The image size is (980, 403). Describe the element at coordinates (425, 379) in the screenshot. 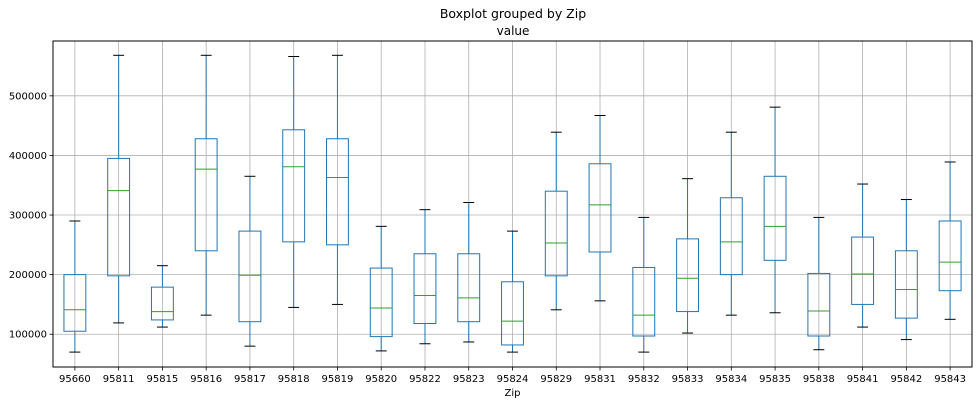

I see `x-tick-label: 95822` at that location.